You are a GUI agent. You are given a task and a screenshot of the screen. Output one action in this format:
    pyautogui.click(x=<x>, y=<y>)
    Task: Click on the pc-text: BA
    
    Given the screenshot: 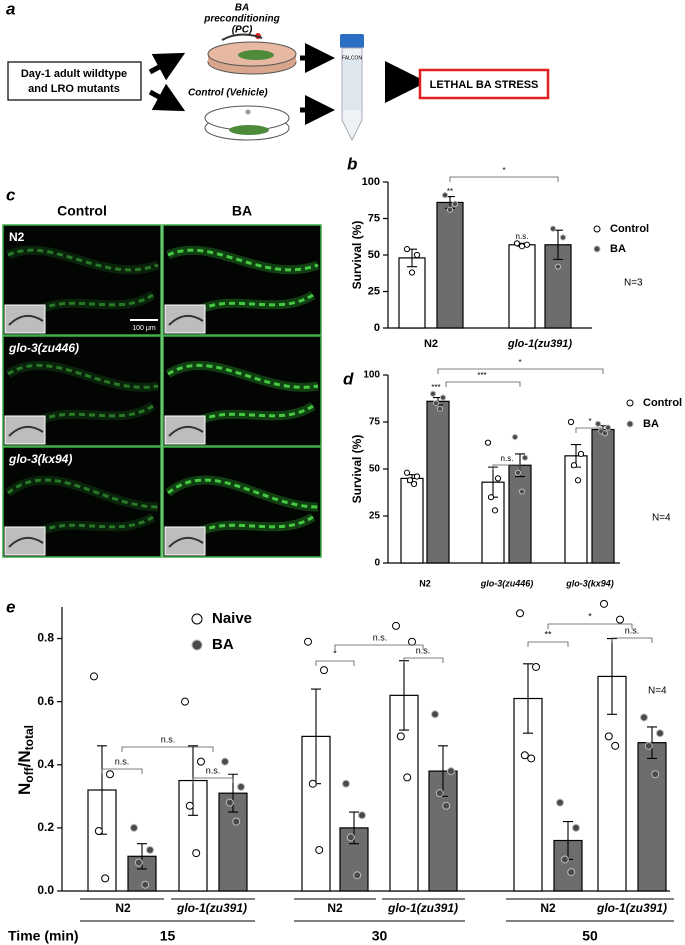 What is the action you would take?
    pyautogui.click(x=242, y=8)
    